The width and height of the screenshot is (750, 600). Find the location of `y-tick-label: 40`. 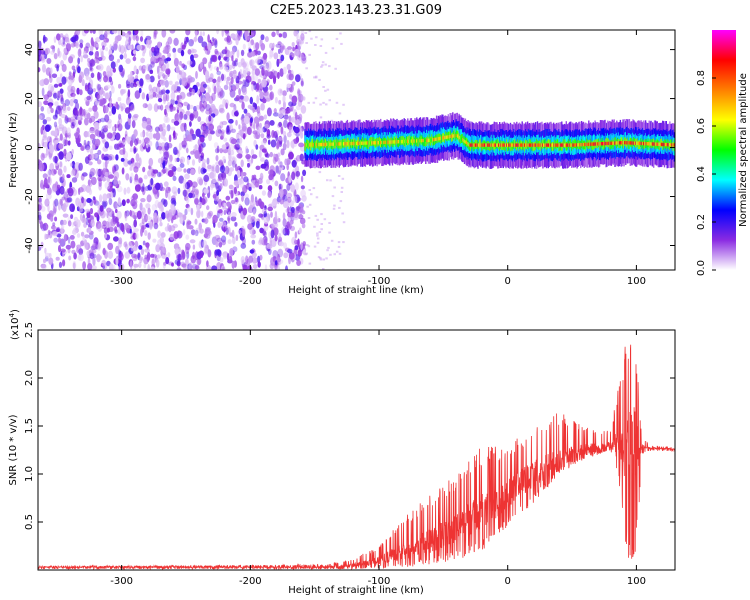

y-tick-label: 40 is located at coordinates (29, 49).